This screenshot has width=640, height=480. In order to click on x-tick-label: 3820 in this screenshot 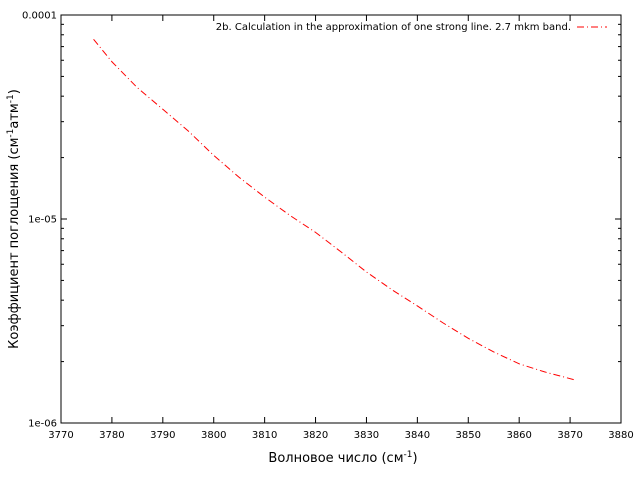, I will do `click(315, 435)`.